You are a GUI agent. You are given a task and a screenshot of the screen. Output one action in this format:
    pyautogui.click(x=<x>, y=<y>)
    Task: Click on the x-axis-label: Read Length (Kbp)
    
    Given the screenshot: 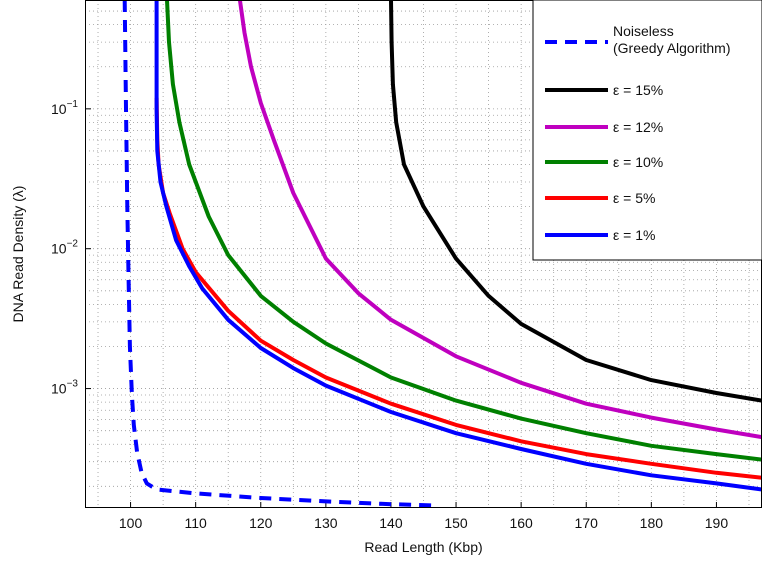 What is the action you would take?
    pyautogui.click(x=423, y=547)
    